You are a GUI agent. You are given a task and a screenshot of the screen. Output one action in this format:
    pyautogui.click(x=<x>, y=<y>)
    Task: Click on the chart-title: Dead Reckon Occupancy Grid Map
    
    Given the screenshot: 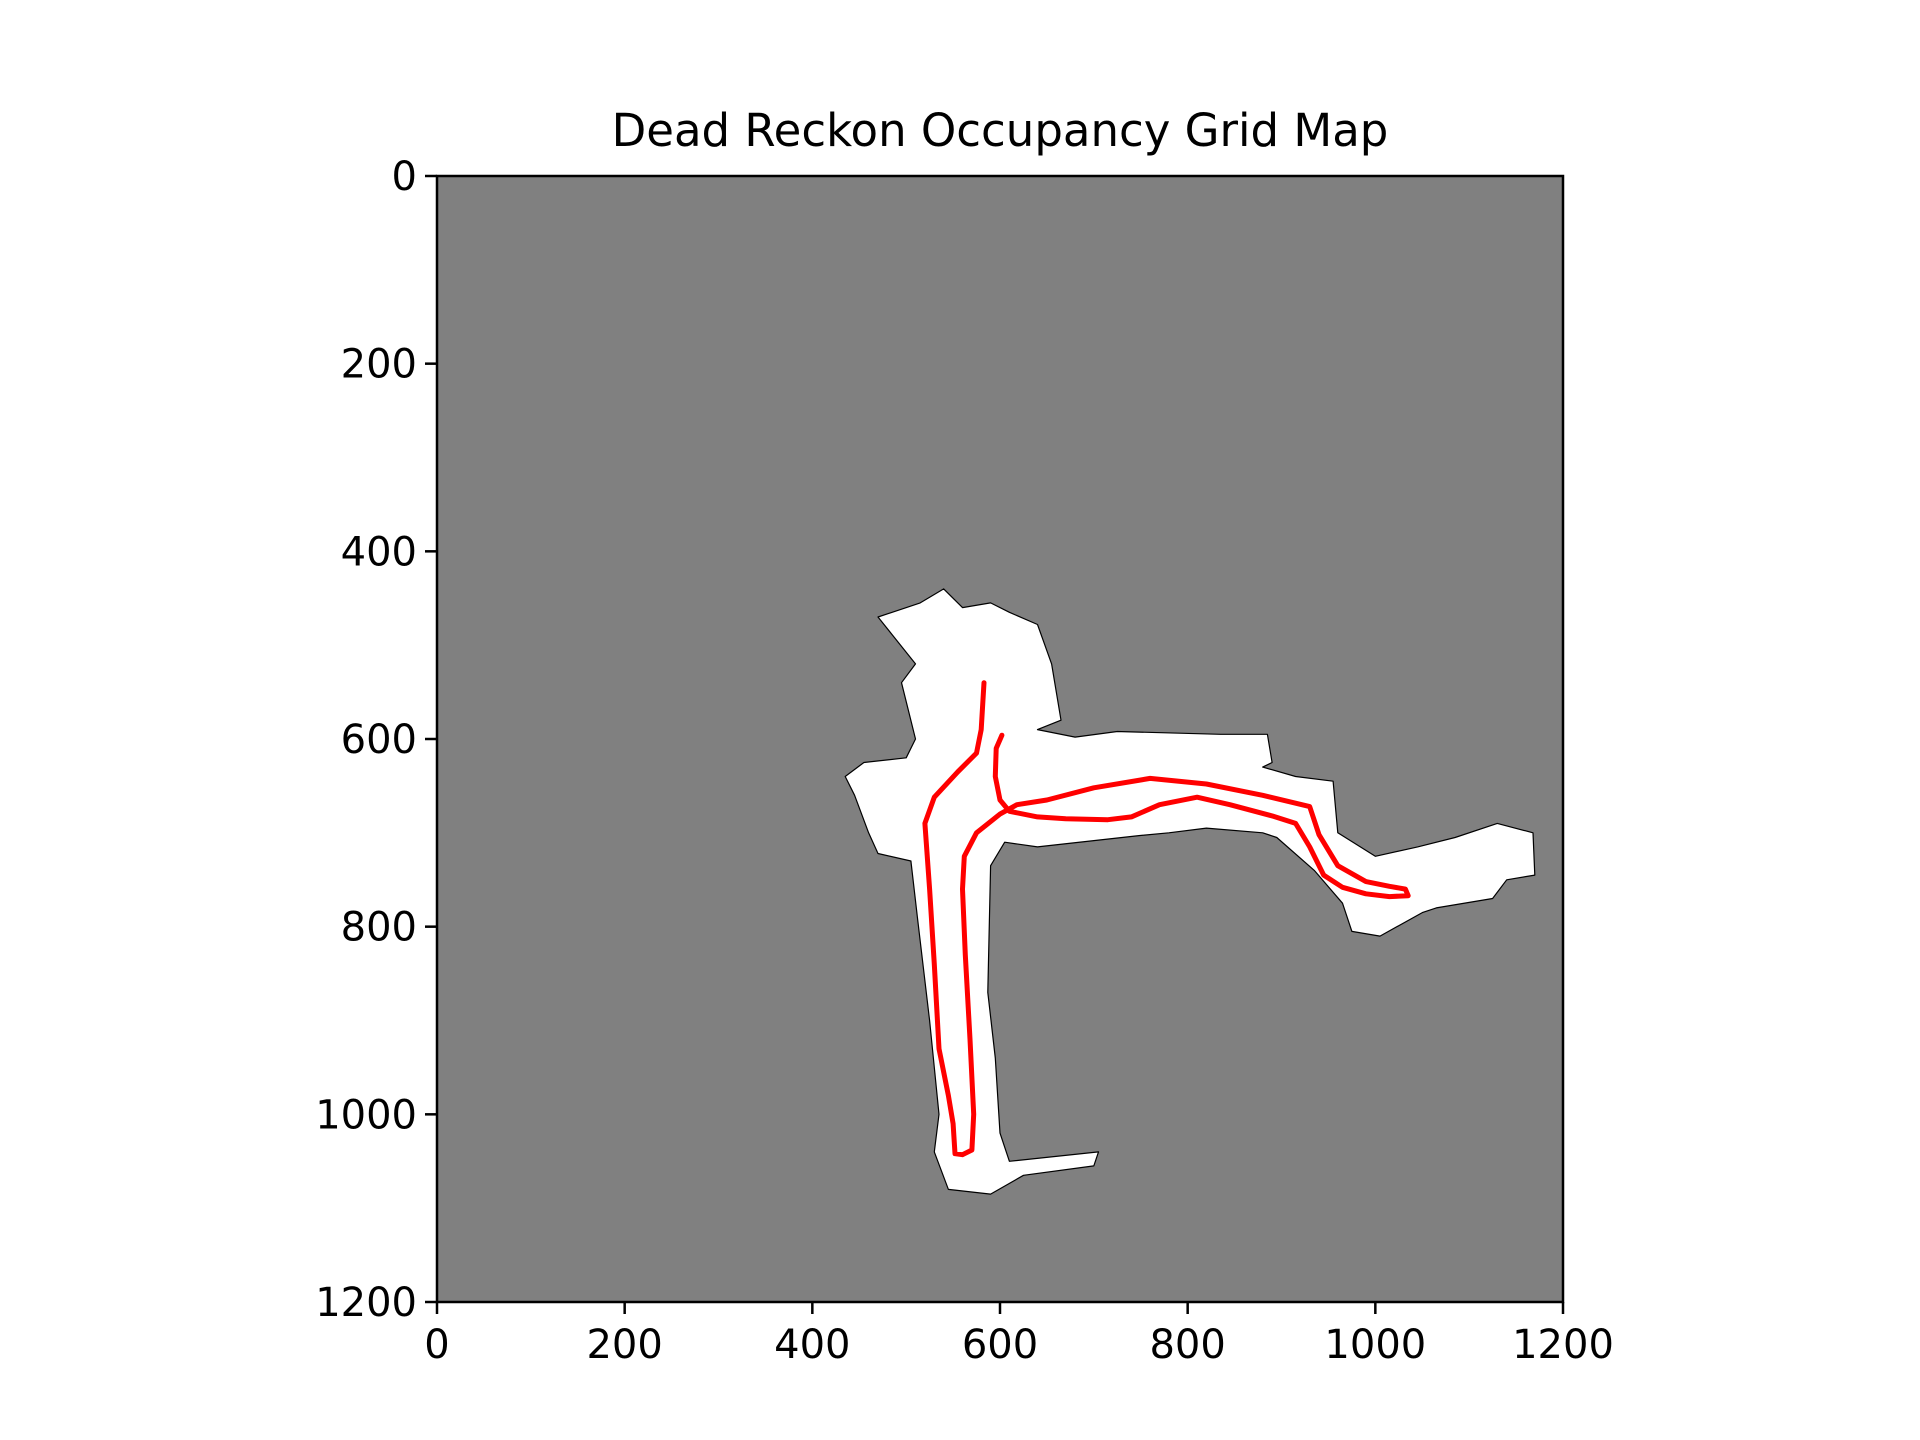 What is the action you would take?
    pyautogui.click(x=1000, y=130)
    